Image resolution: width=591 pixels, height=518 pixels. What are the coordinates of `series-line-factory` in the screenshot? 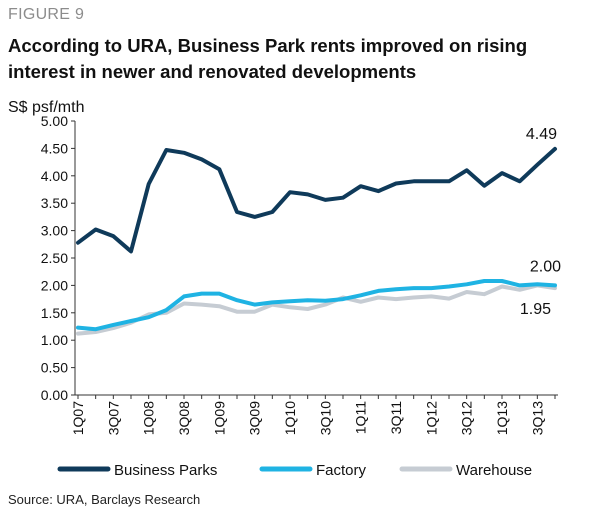 It's located at (316, 305).